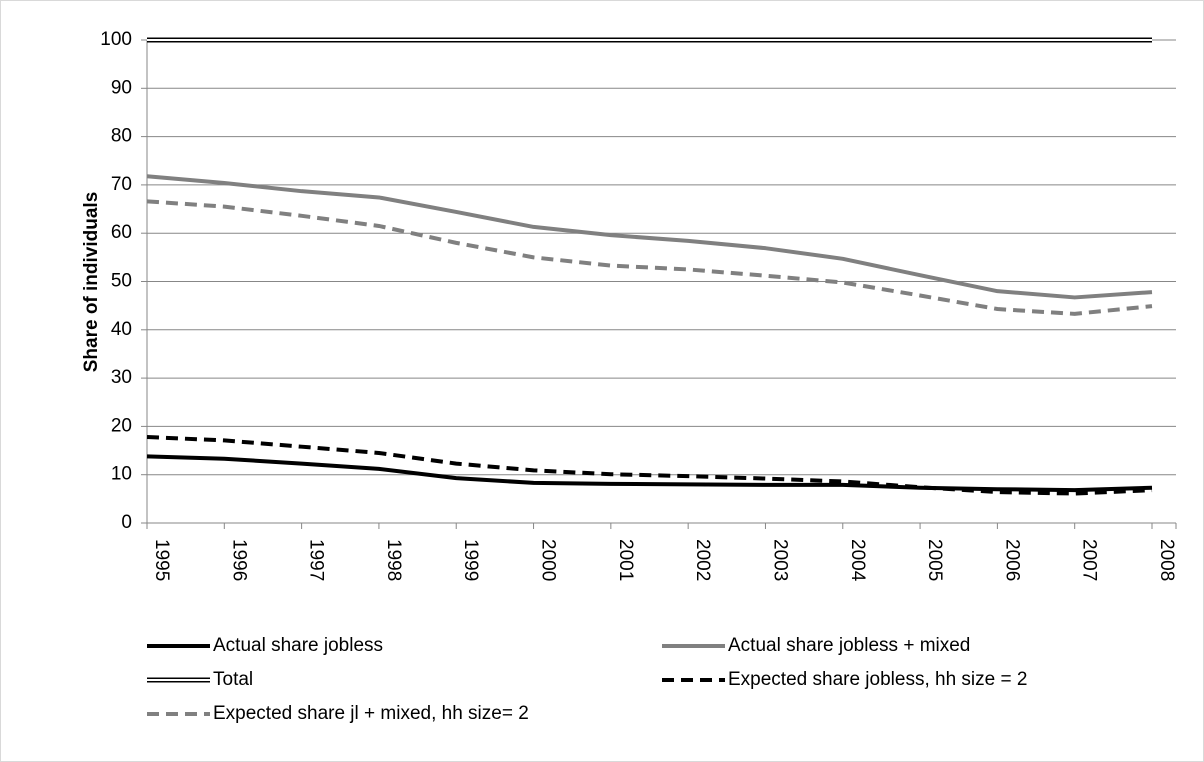 This screenshot has width=1204, height=762. I want to click on x-tick-label: 1998, so click(393, 560).